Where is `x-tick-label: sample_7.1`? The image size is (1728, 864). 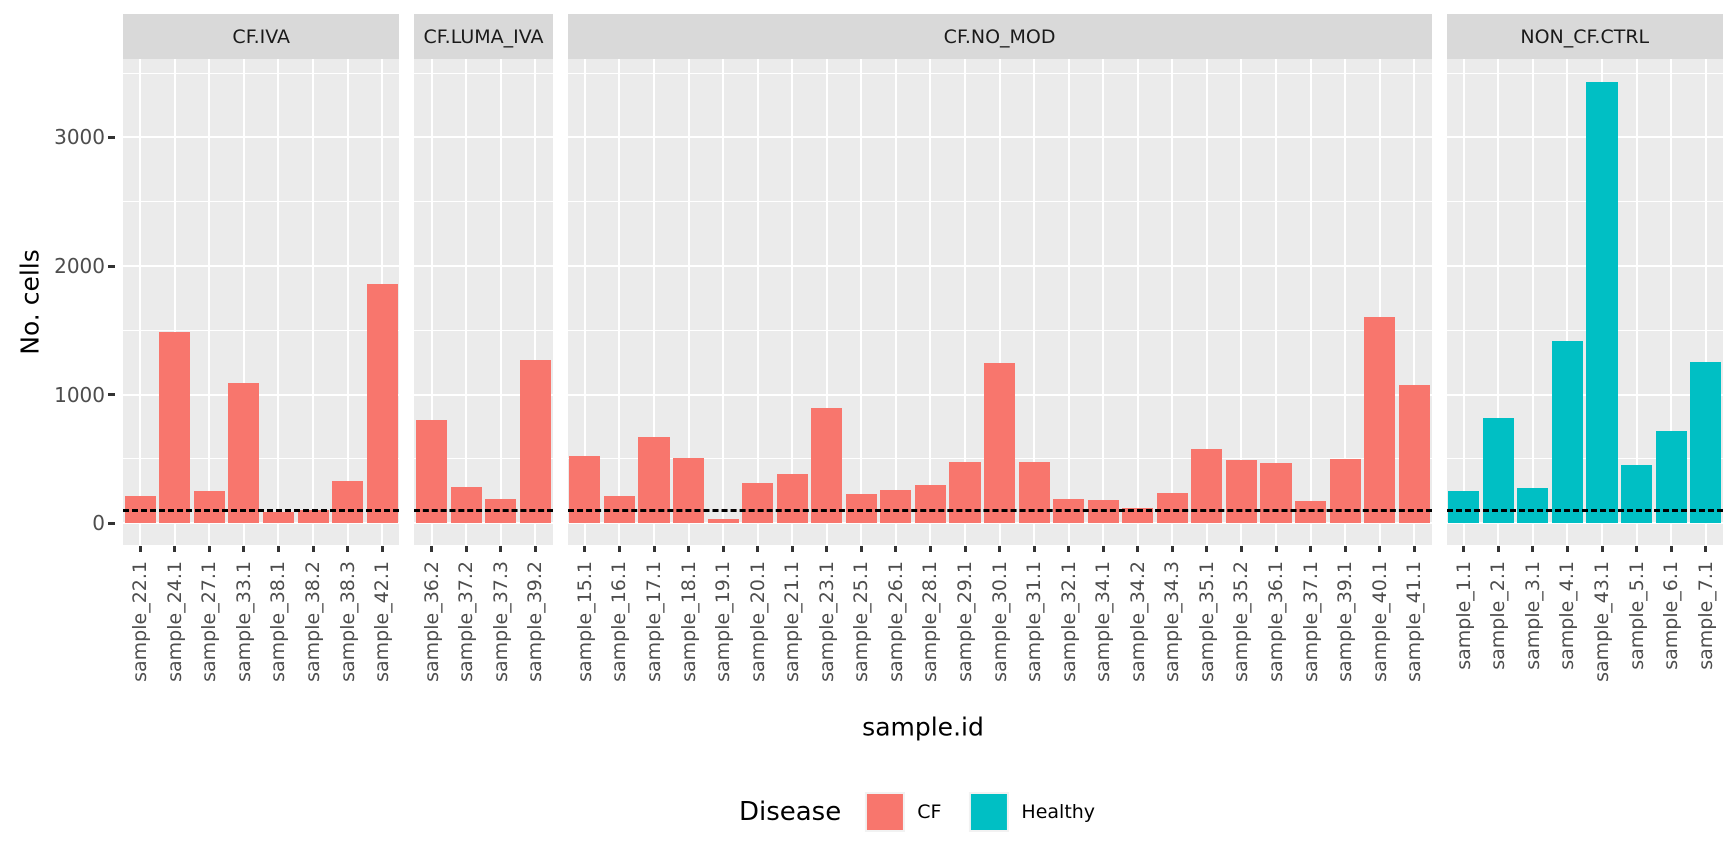 x-tick-label: sample_7.1 is located at coordinates (1705, 615).